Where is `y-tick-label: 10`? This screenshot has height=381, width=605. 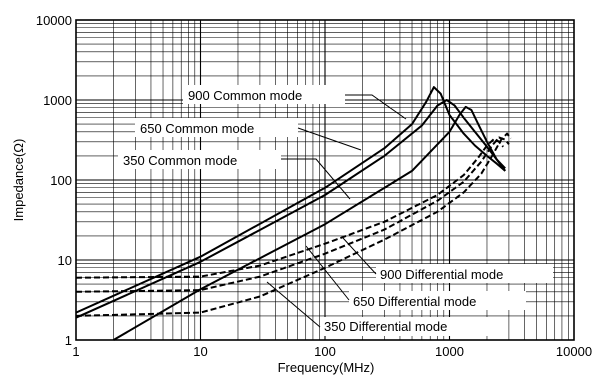 y-tick-label: 10 is located at coordinates (65, 260).